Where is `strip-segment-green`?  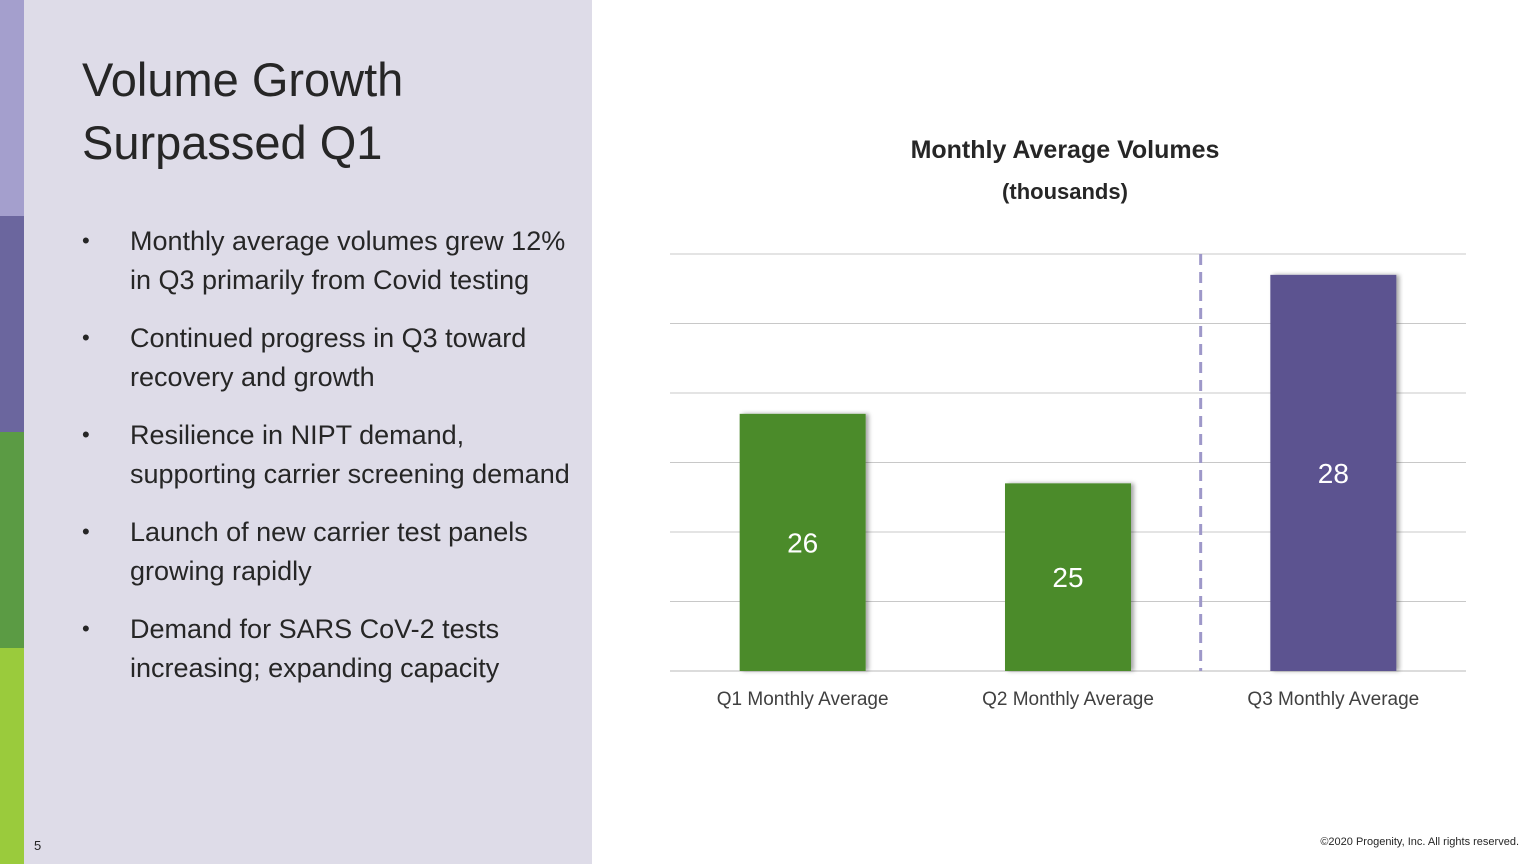 strip-segment-green is located at coordinates (12, 540).